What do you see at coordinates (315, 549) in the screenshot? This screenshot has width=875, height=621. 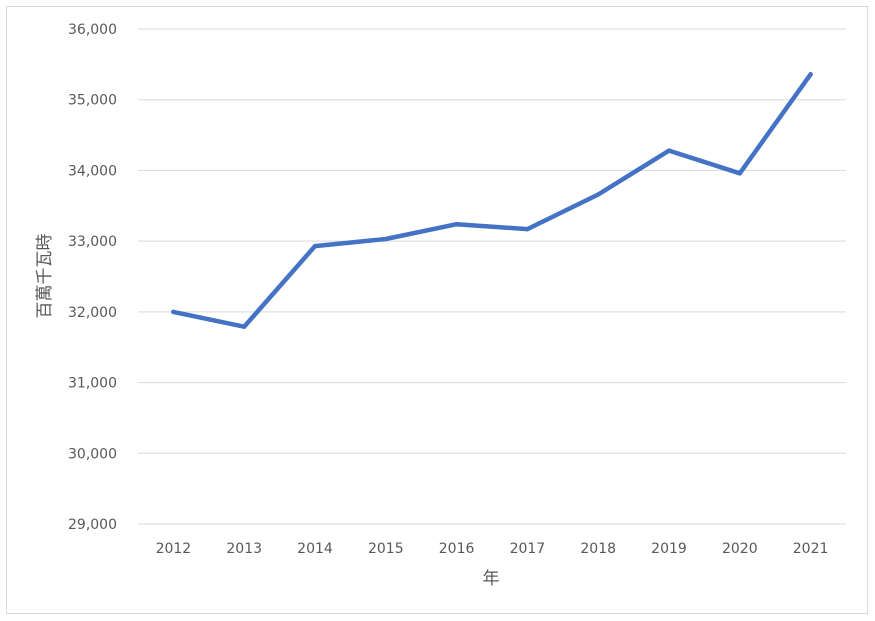 I see `x-tick-label: 2014` at bounding box center [315, 549].